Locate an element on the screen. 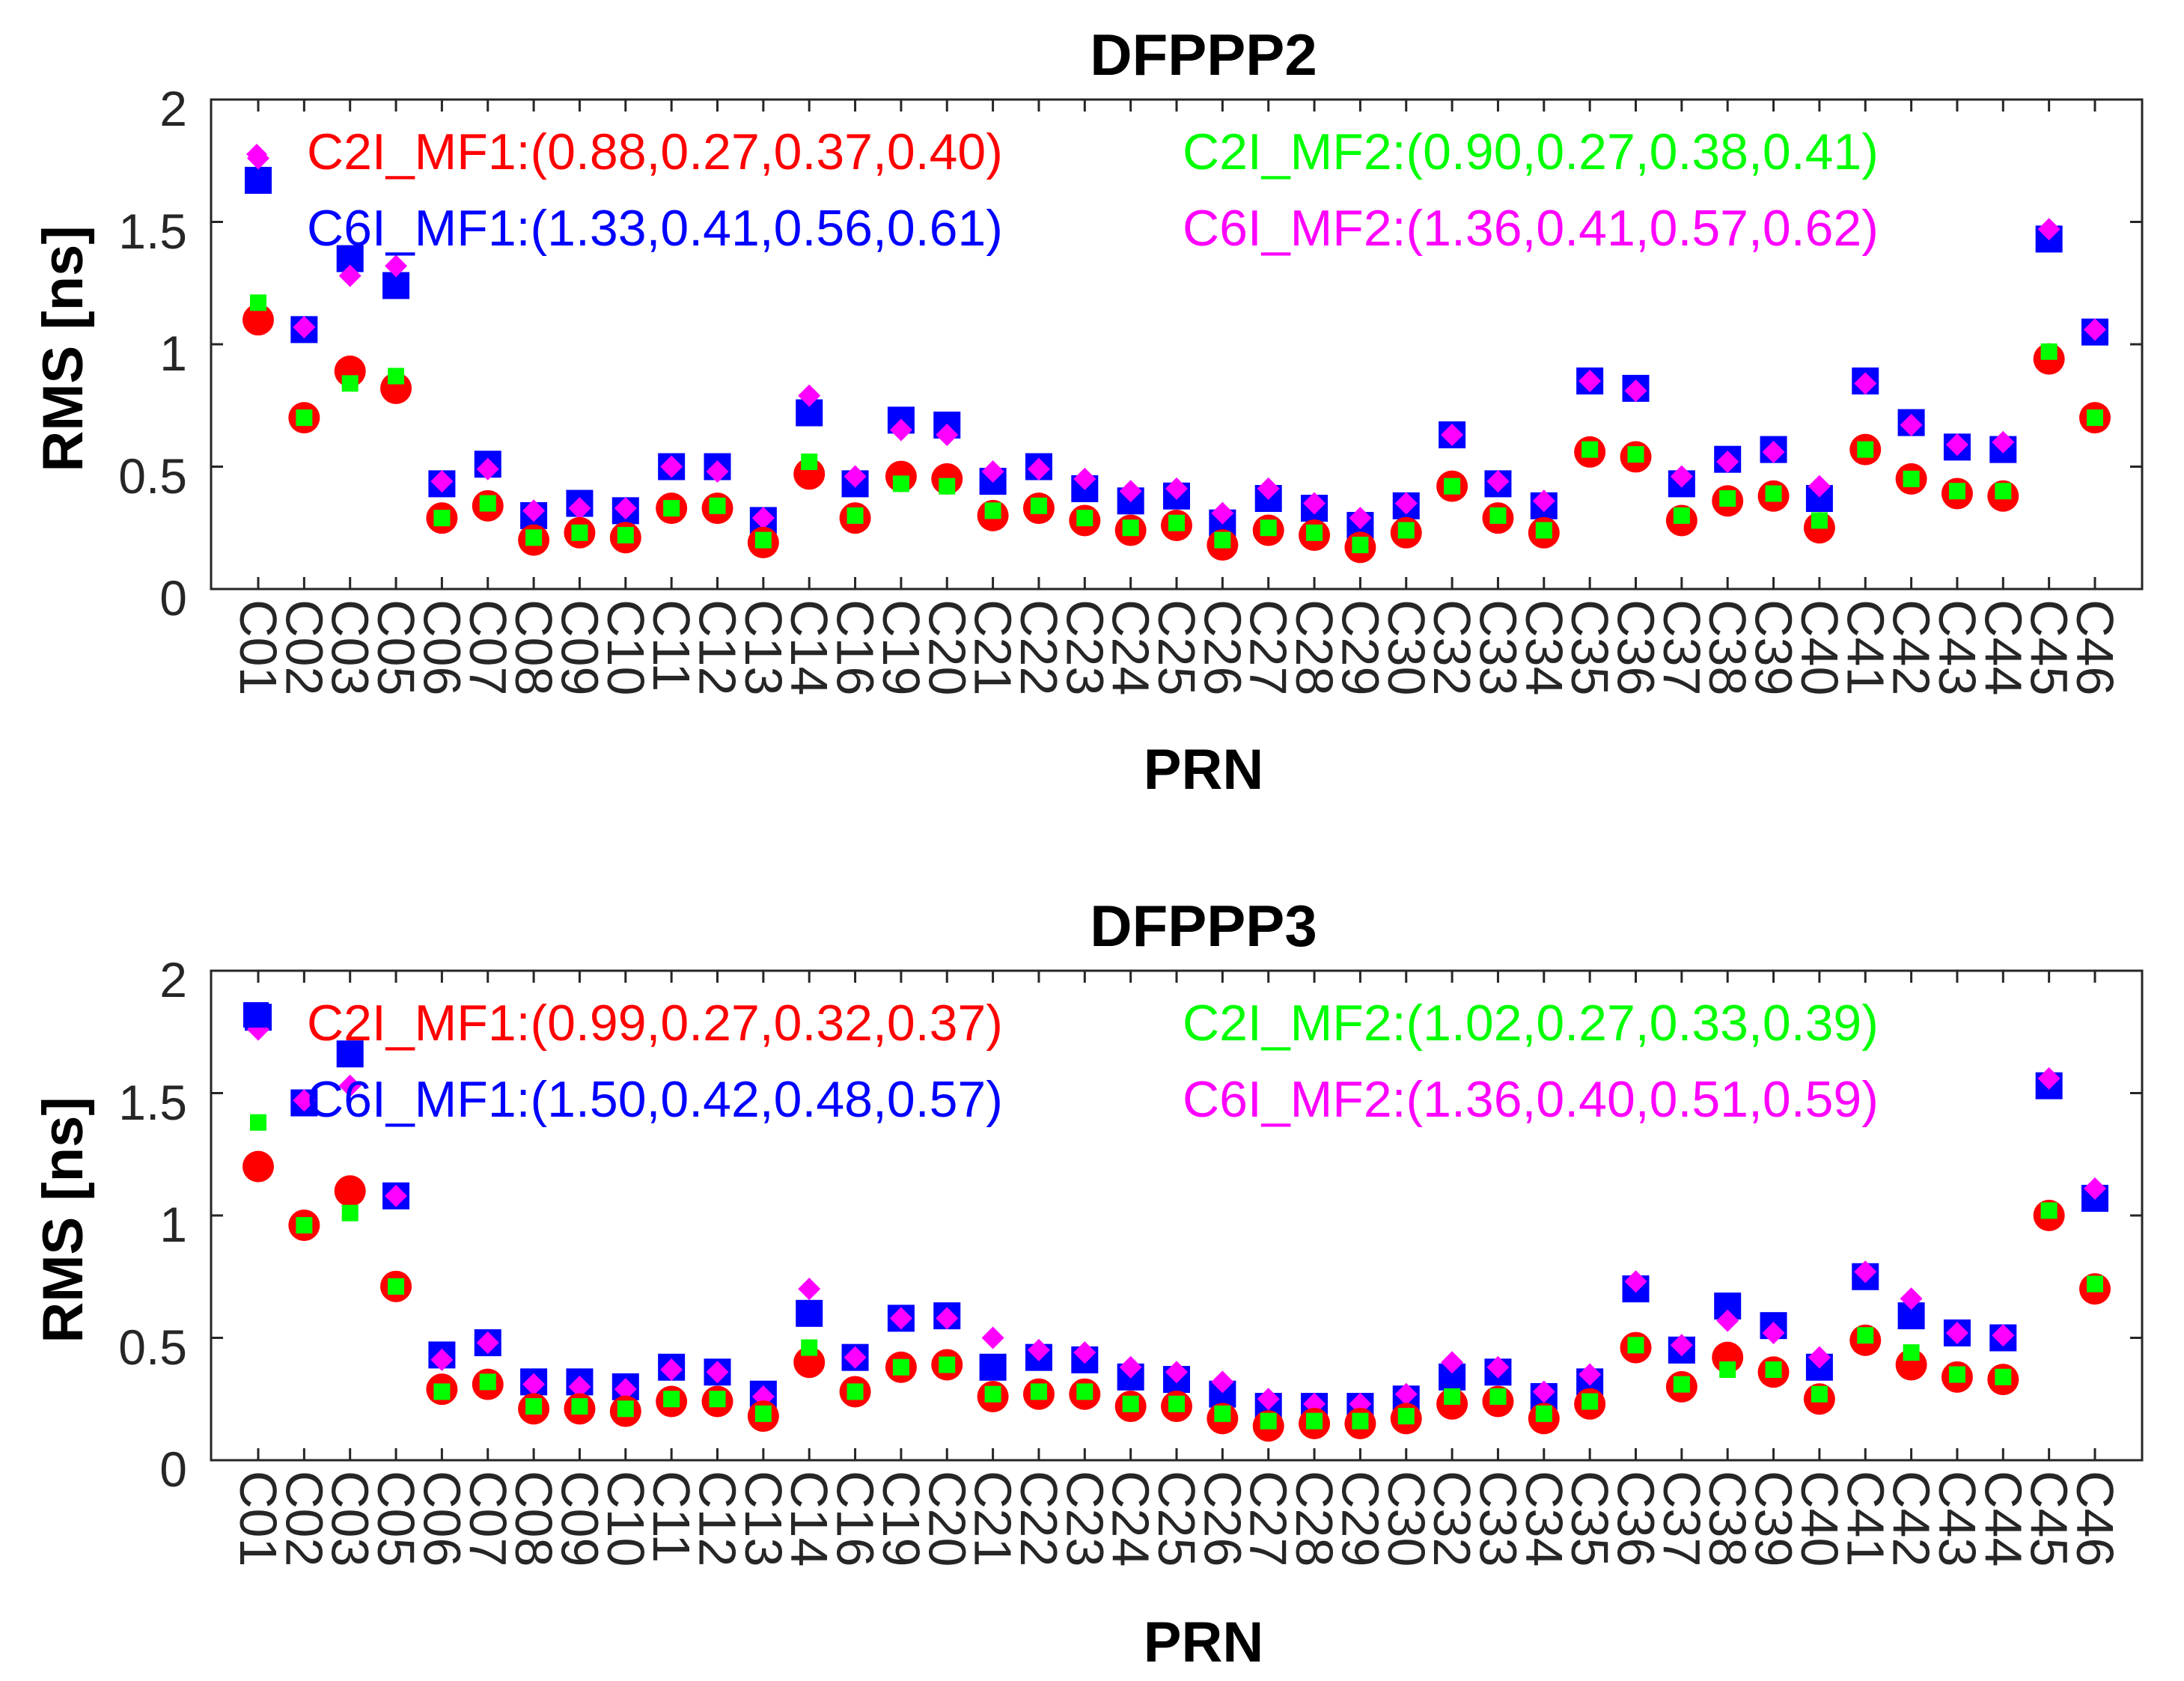 Image resolution: width=2184 pixels, height=1681 pixels. legend-entry: C2I_MF1:(0.88,0.27,0.37,0.40) is located at coordinates (655, 151).